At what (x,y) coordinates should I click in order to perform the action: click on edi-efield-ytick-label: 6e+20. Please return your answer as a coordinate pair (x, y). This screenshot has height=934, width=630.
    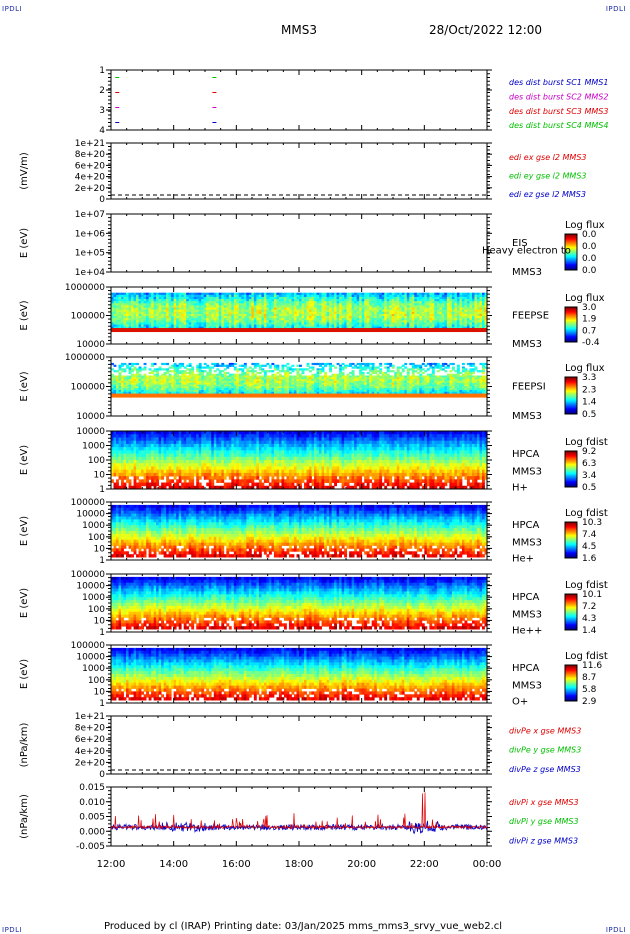
    Looking at the image, I should click on (90, 166).